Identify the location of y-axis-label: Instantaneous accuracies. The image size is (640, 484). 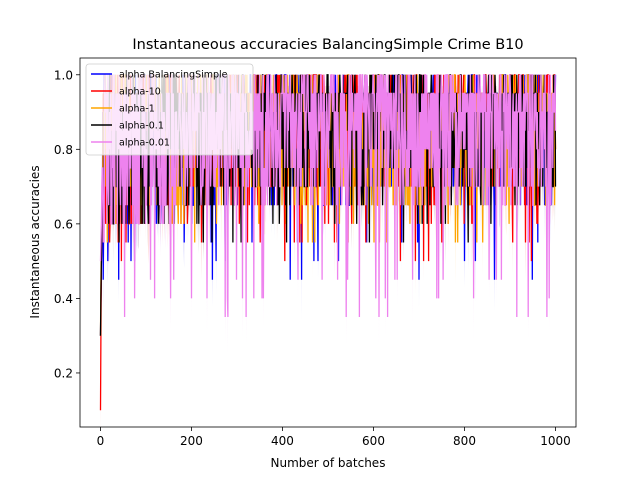
(35, 241).